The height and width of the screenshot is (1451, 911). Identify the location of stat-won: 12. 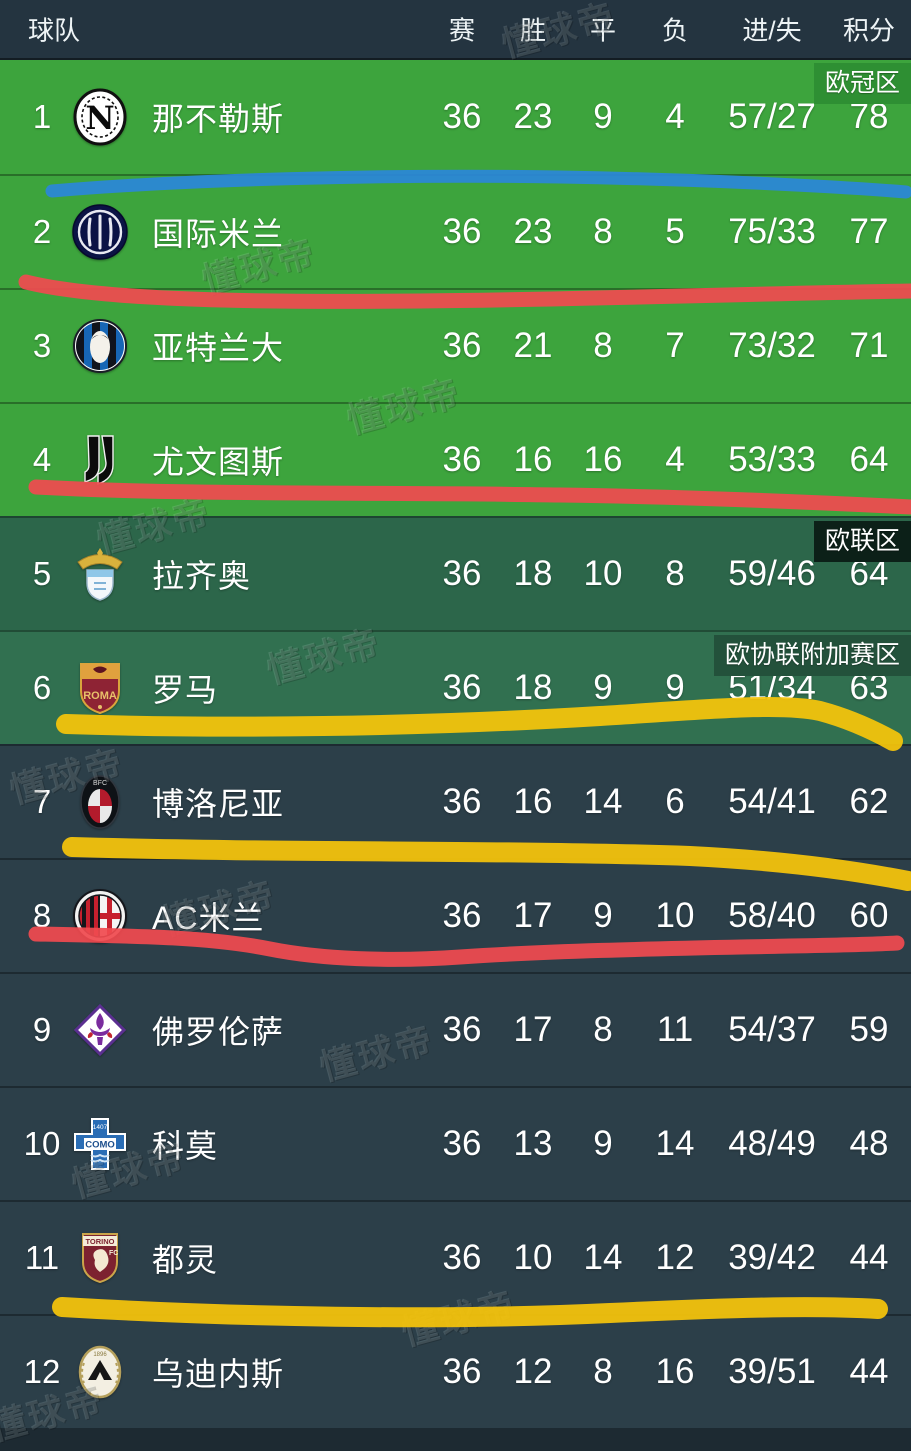
(533, 1371).